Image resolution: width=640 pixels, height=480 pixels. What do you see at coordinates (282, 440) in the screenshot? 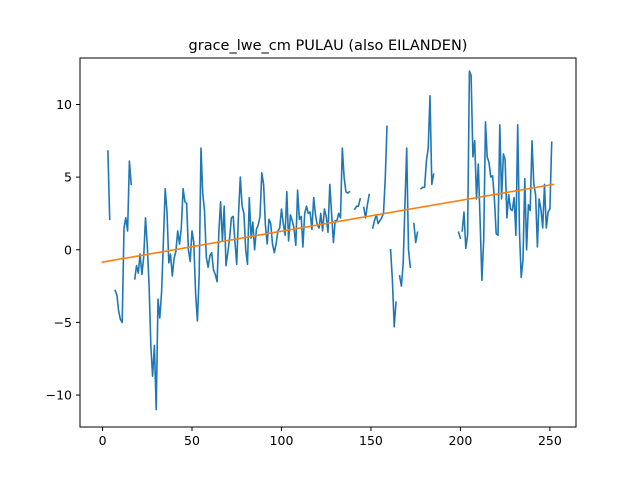
I see `x-tick-label: 100` at bounding box center [282, 440].